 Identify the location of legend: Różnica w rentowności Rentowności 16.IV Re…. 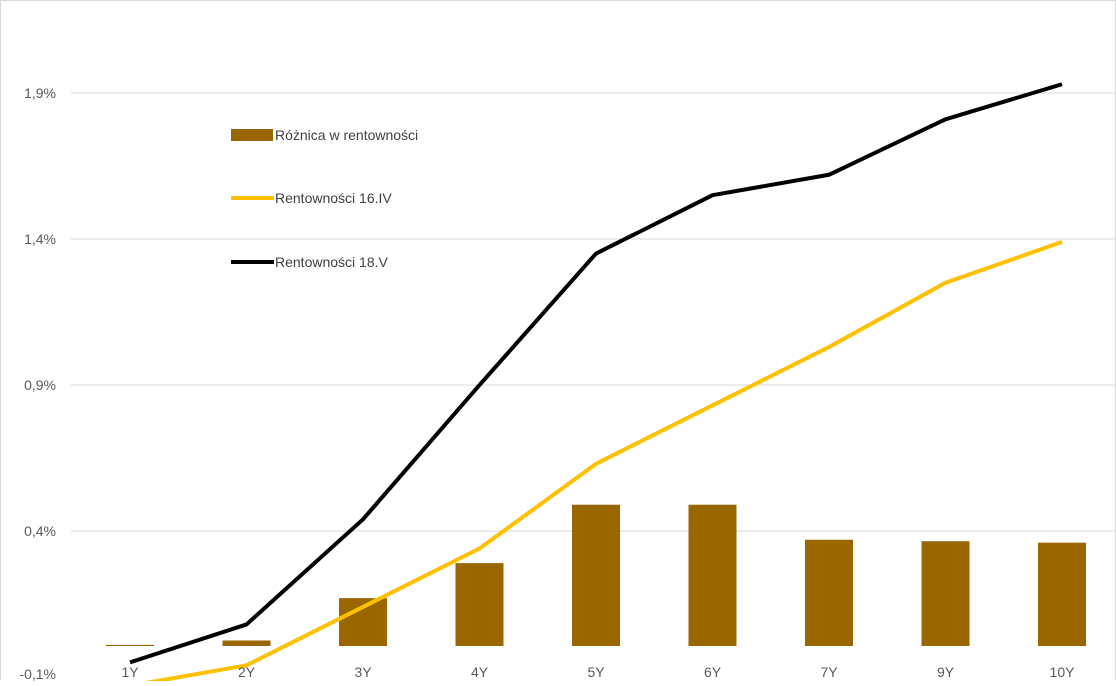
(324, 198).